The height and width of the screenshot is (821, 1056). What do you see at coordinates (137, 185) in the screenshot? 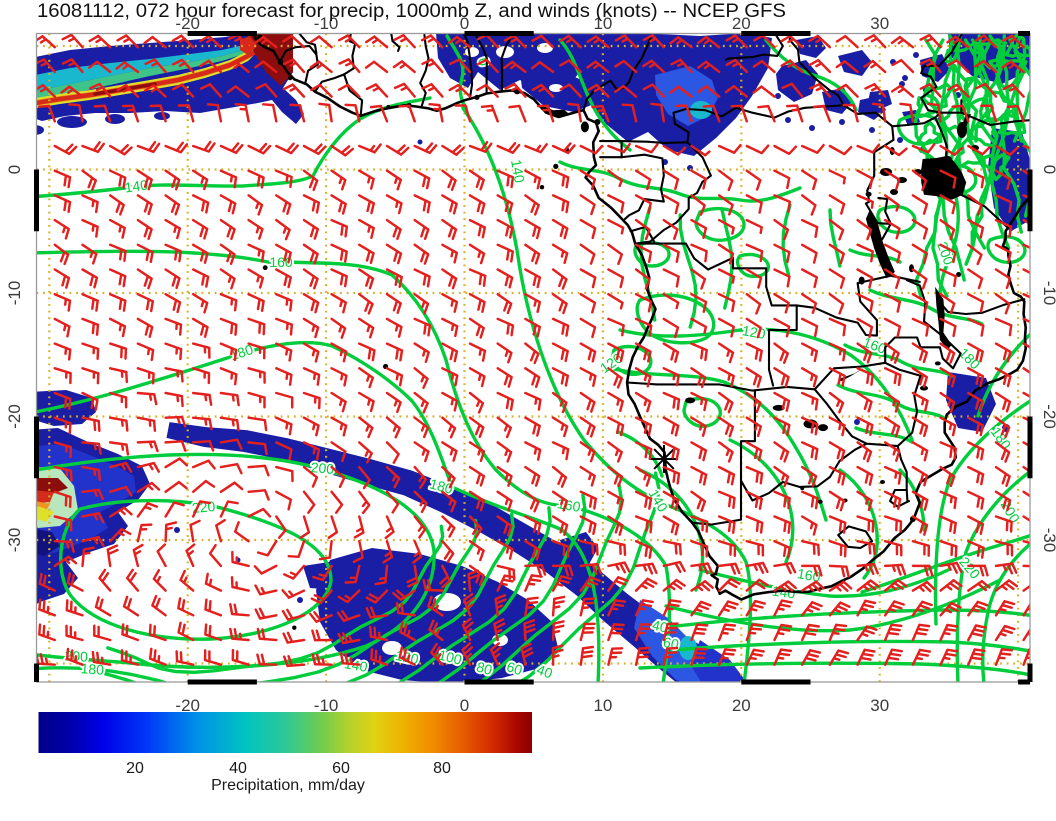
I see `svg-text: 140` at bounding box center [137, 185].